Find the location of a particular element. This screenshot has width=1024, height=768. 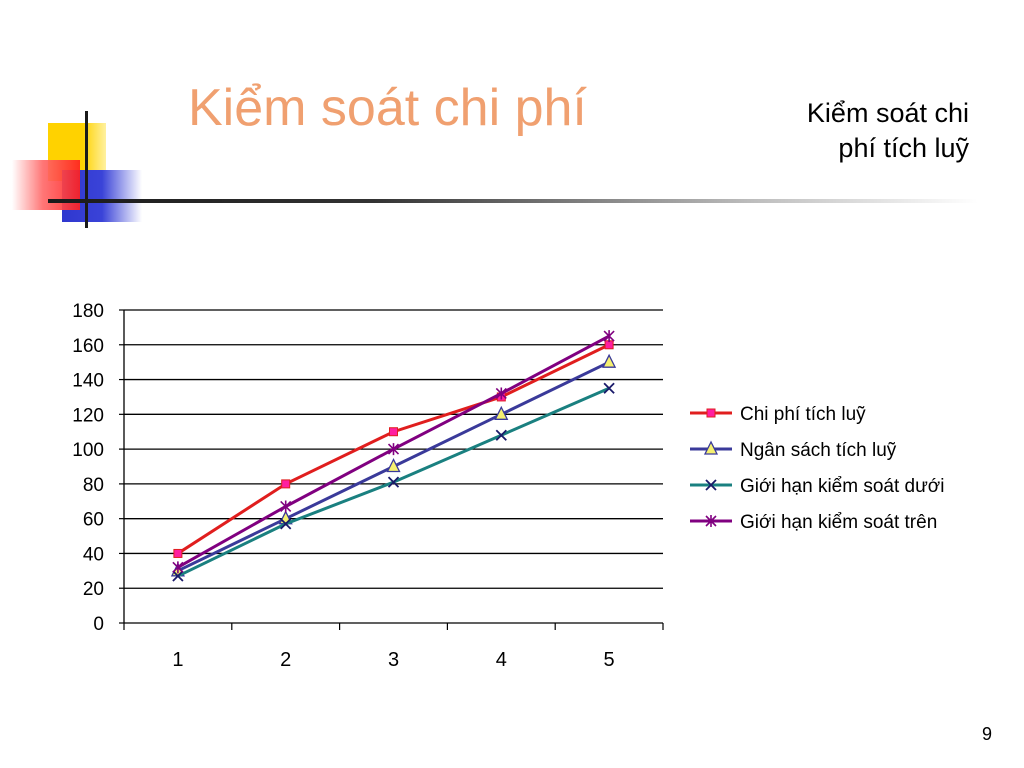

x-tick-label: 3 is located at coordinates (393, 660).